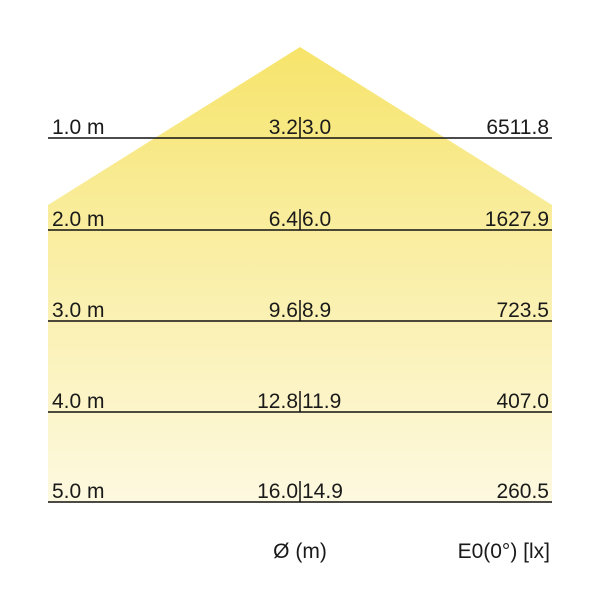  I want to click on distance-row: 3.0 m 9.6 8.9 723.5, so click(300, 310).